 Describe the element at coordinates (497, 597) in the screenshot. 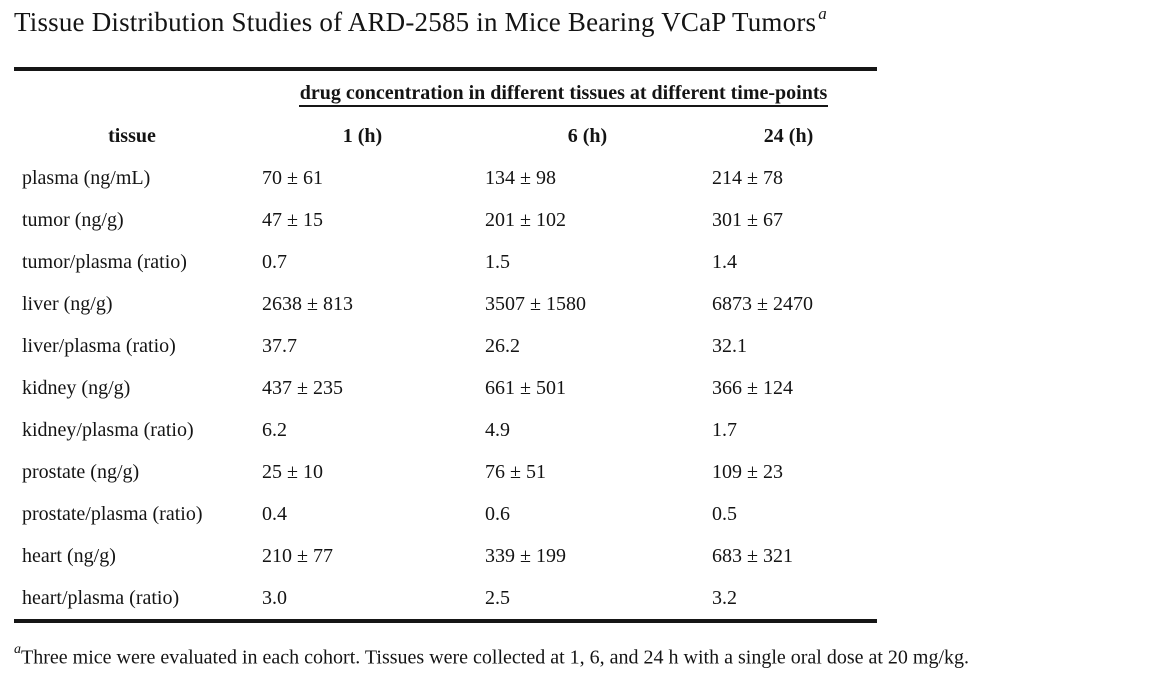

I see `value-cell: 2.5` at that location.